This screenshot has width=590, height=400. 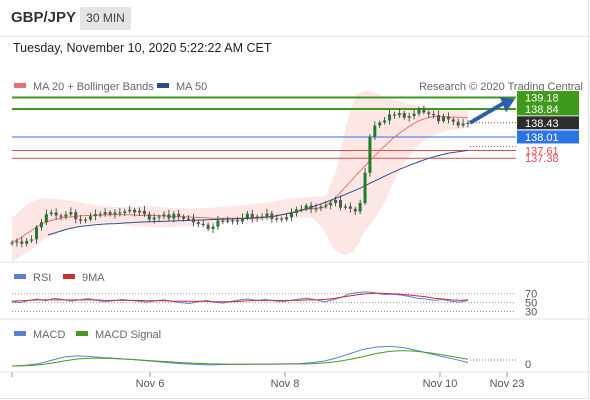 I want to click on macd-zero-label: 0, so click(x=528, y=365).